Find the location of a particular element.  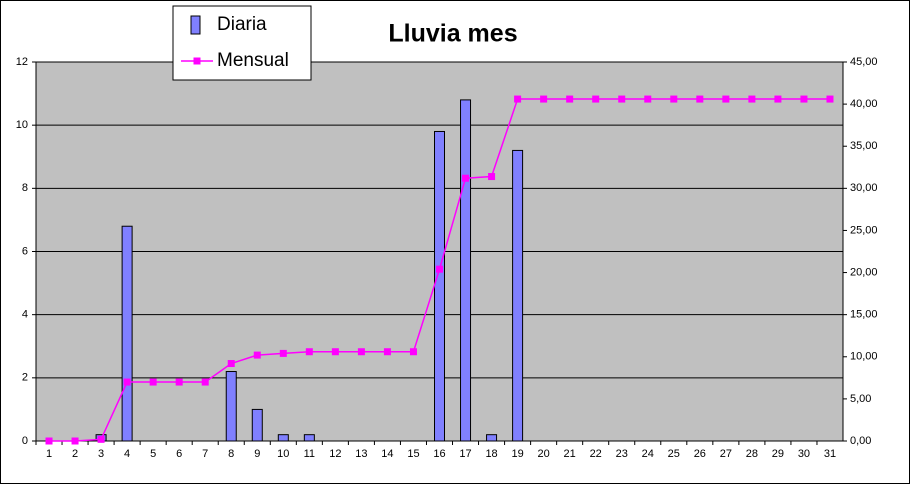

y2-tick-label: 5,00 is located at coordinates (860, 399).